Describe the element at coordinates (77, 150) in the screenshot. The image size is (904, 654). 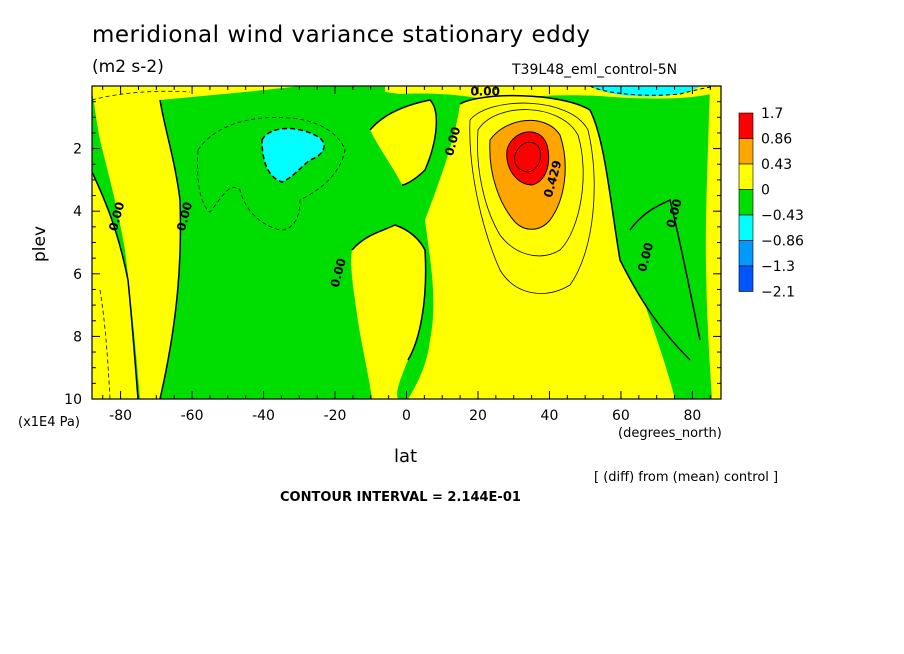
I see `y-tick-label: 2` at that location.